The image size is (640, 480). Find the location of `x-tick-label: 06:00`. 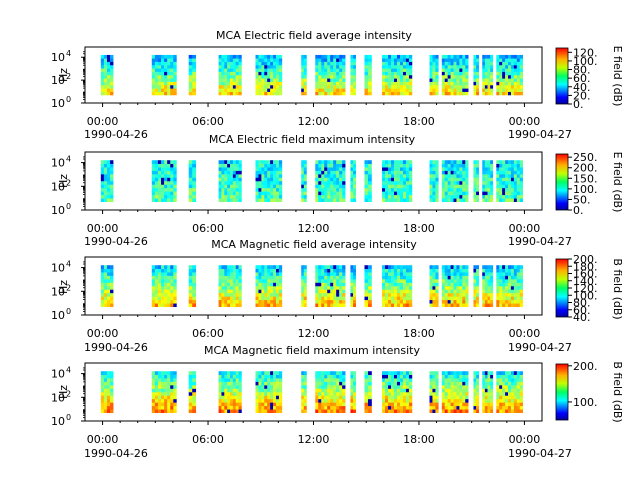

x-tick-label: 06:00 is located at coordinates (208, 228).